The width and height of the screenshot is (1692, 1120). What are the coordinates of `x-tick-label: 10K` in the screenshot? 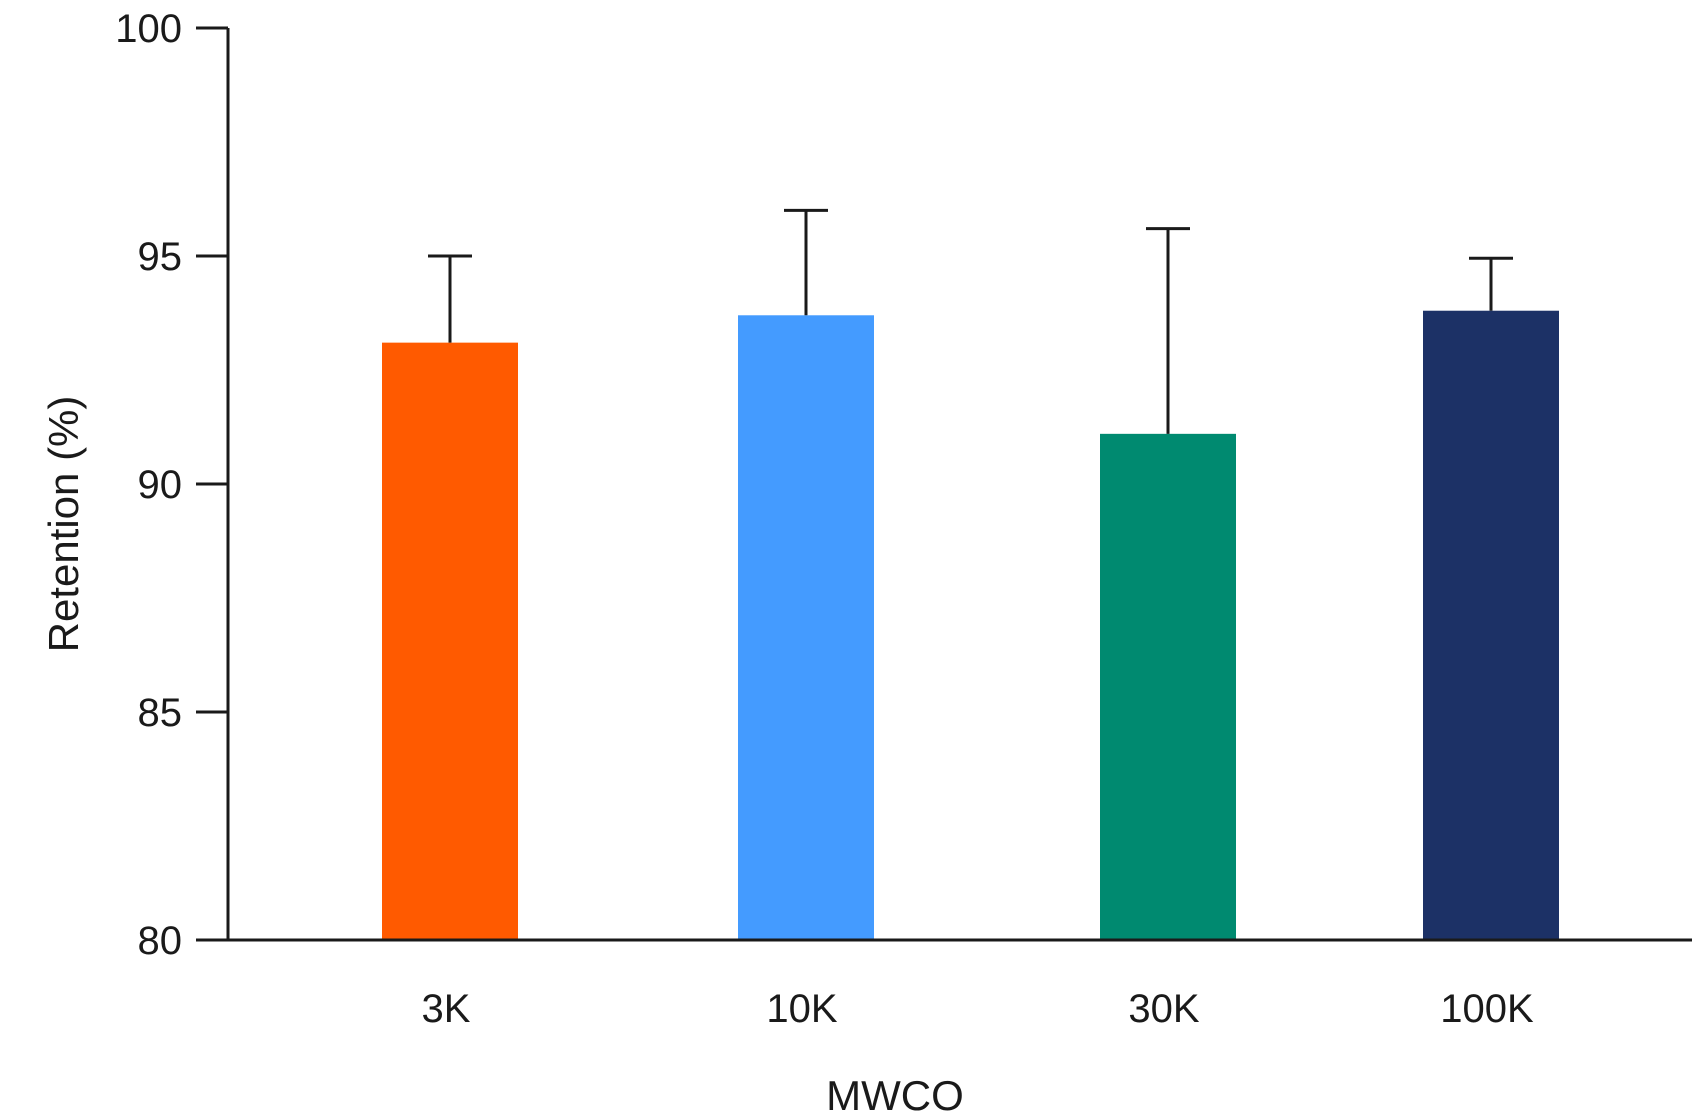 It's located at (801, 1009).